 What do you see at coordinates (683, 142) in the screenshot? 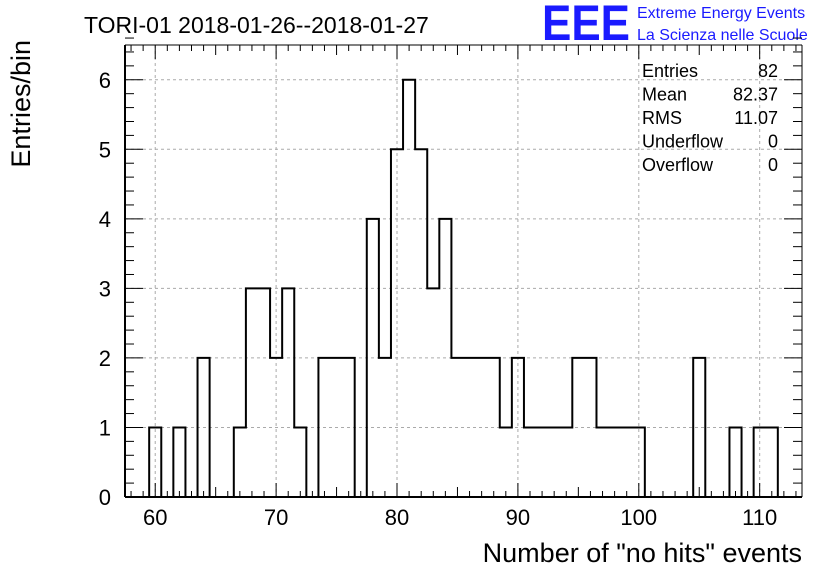
I see `stats-label: Underflow` at bounding box center [683, 142].